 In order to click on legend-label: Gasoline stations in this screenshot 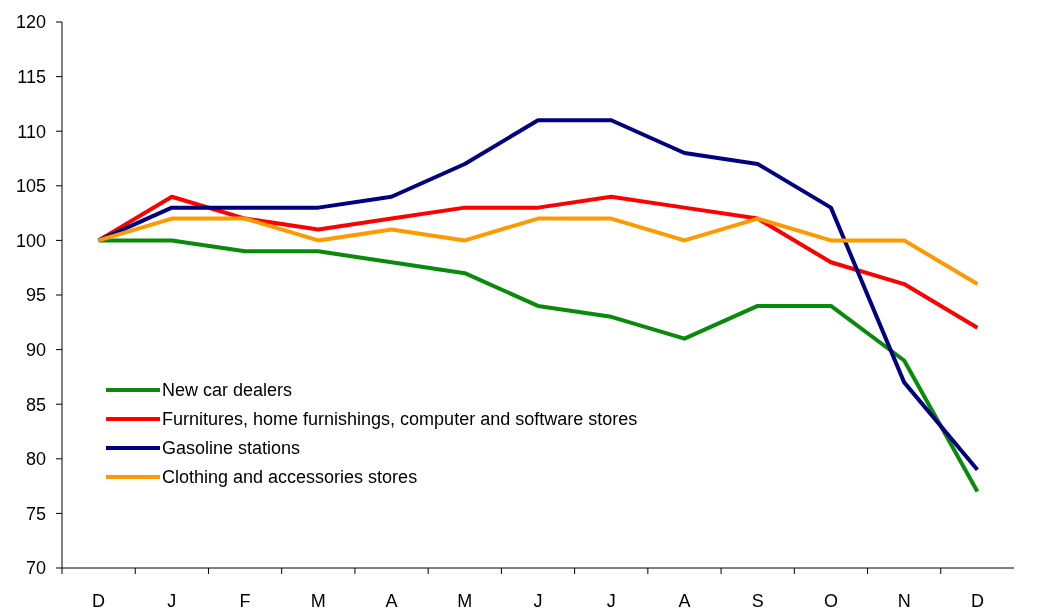, I will do `click(231, 448)`.